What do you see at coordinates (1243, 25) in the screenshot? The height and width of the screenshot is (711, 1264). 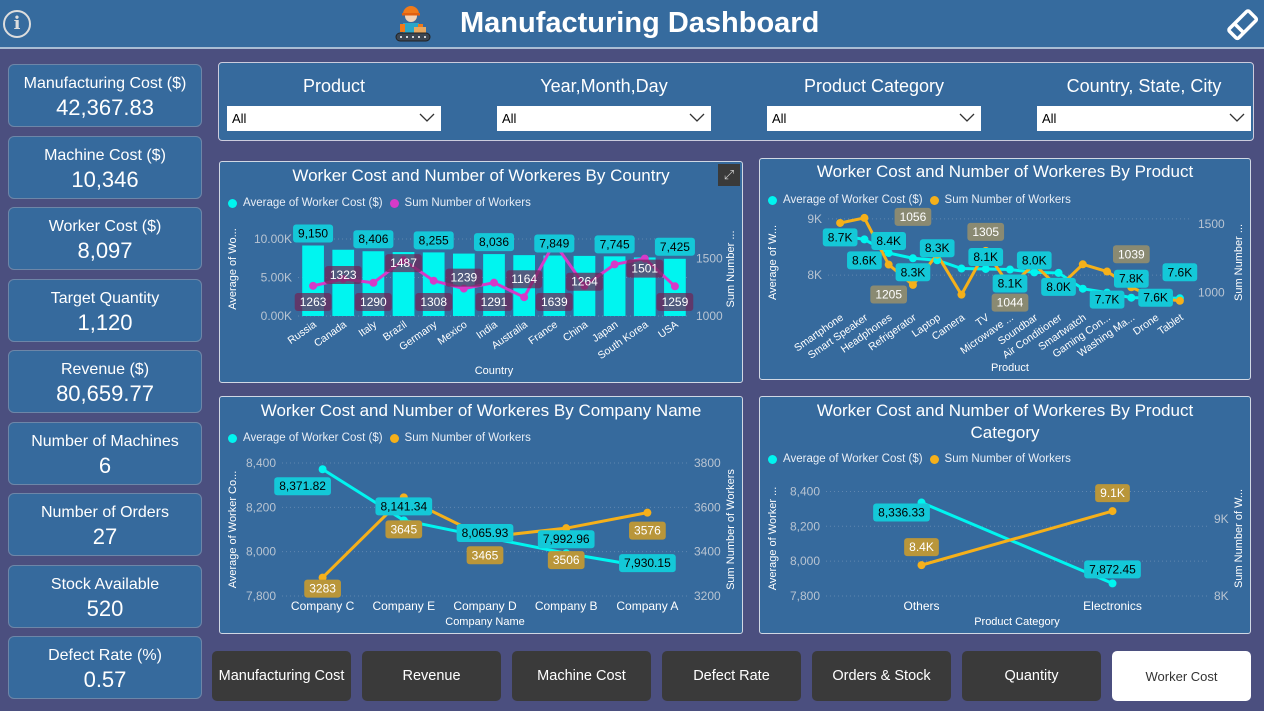 I see `eraser-icon` at bounding box center [1243, 25].